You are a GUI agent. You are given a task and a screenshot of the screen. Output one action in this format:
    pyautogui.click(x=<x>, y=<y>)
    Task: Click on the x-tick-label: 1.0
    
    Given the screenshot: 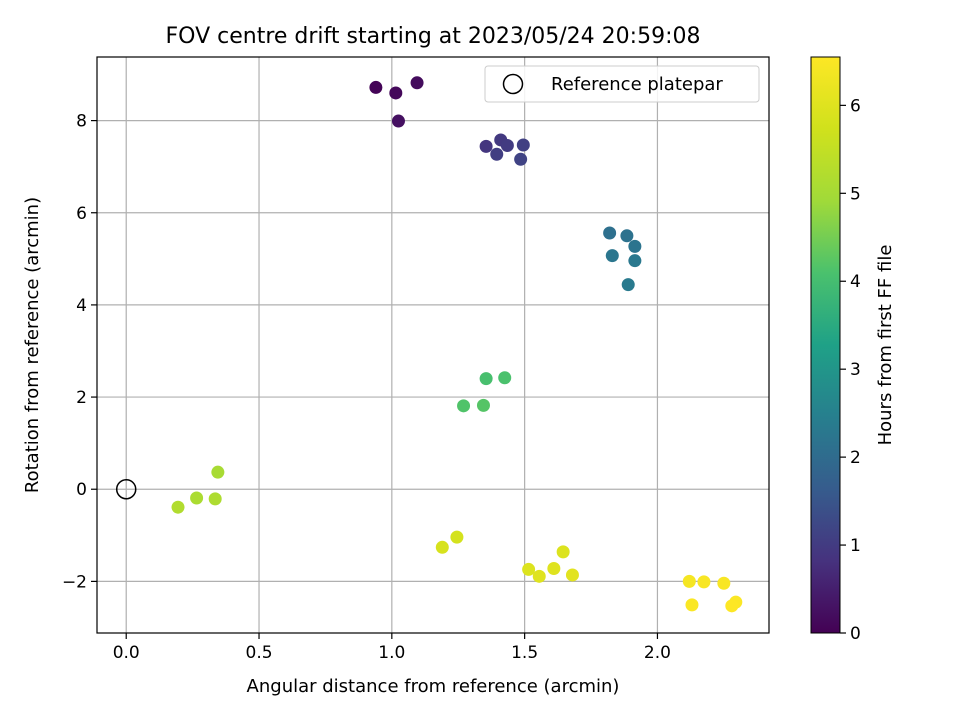 What is the action you would take?
    pyautogui.click(x=391, y=653)
    